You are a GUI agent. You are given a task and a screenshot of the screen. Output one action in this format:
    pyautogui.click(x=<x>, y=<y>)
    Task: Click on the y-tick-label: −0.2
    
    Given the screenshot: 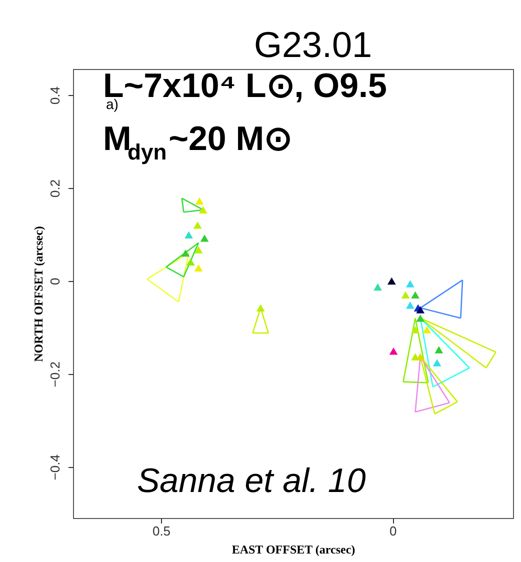 What is the action you would take?
    pyautogui.click(x=55, y=375)
    